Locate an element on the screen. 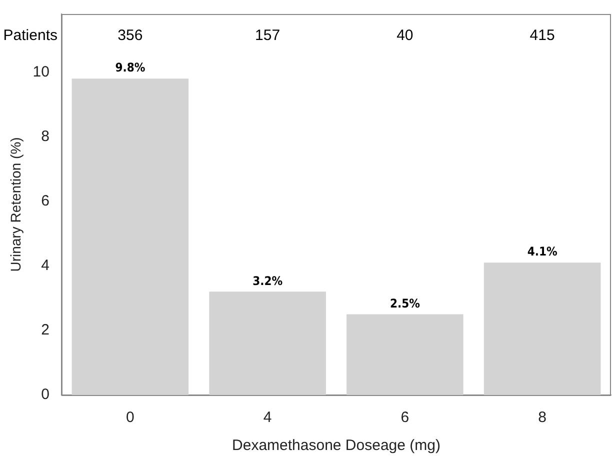 The width and height of the screenshot is (613, 461). x-tick-label: 4 is located at coordinates (267, 417).